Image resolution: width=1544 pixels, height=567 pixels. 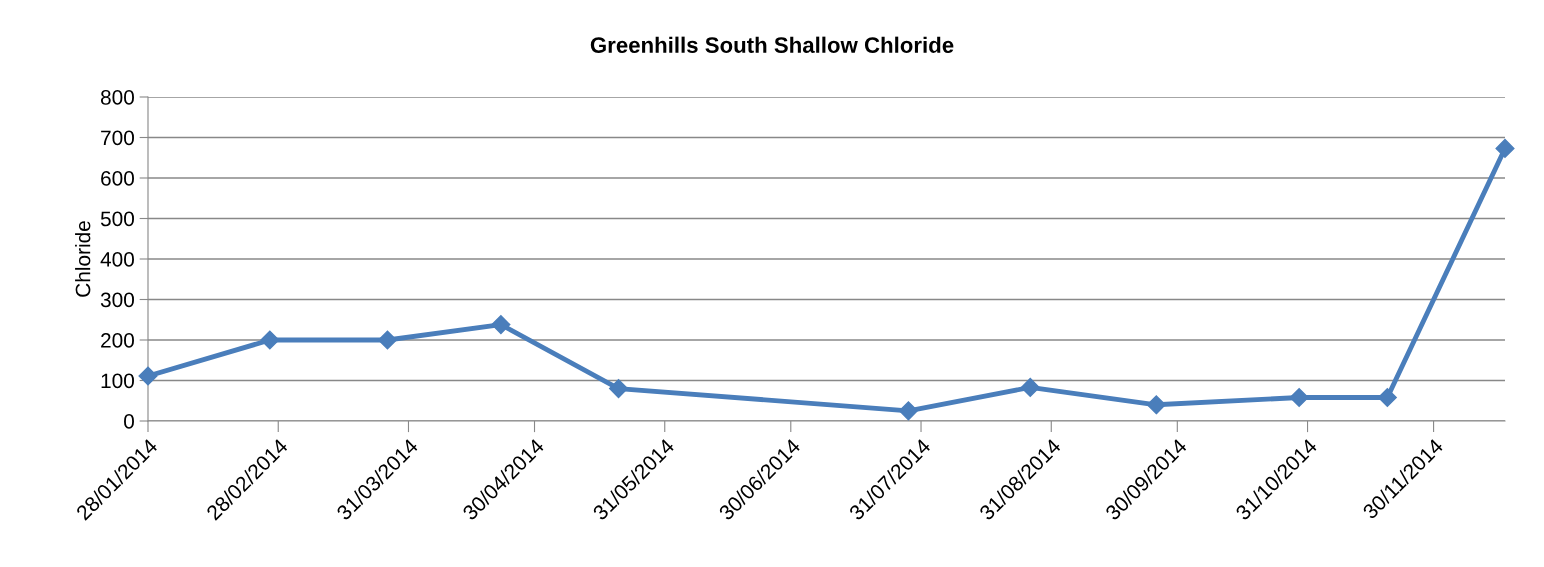 I want to click on y-tick-label: 700, so click(x=117, y=138).